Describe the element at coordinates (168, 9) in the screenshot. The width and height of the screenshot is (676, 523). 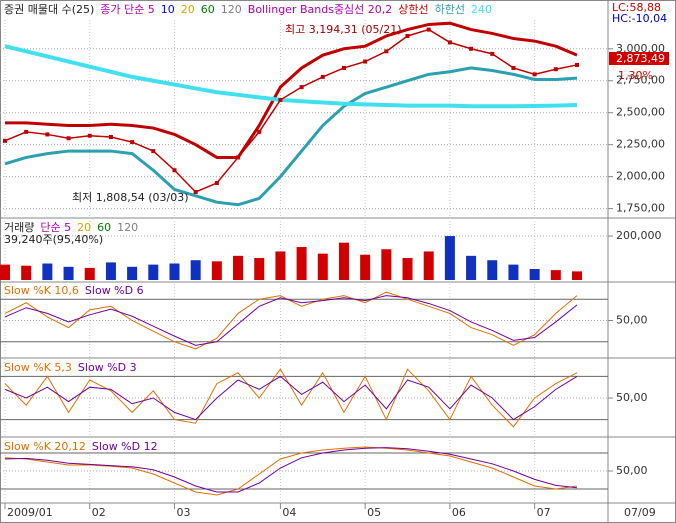
I see `legend-entry: 10` at that location.